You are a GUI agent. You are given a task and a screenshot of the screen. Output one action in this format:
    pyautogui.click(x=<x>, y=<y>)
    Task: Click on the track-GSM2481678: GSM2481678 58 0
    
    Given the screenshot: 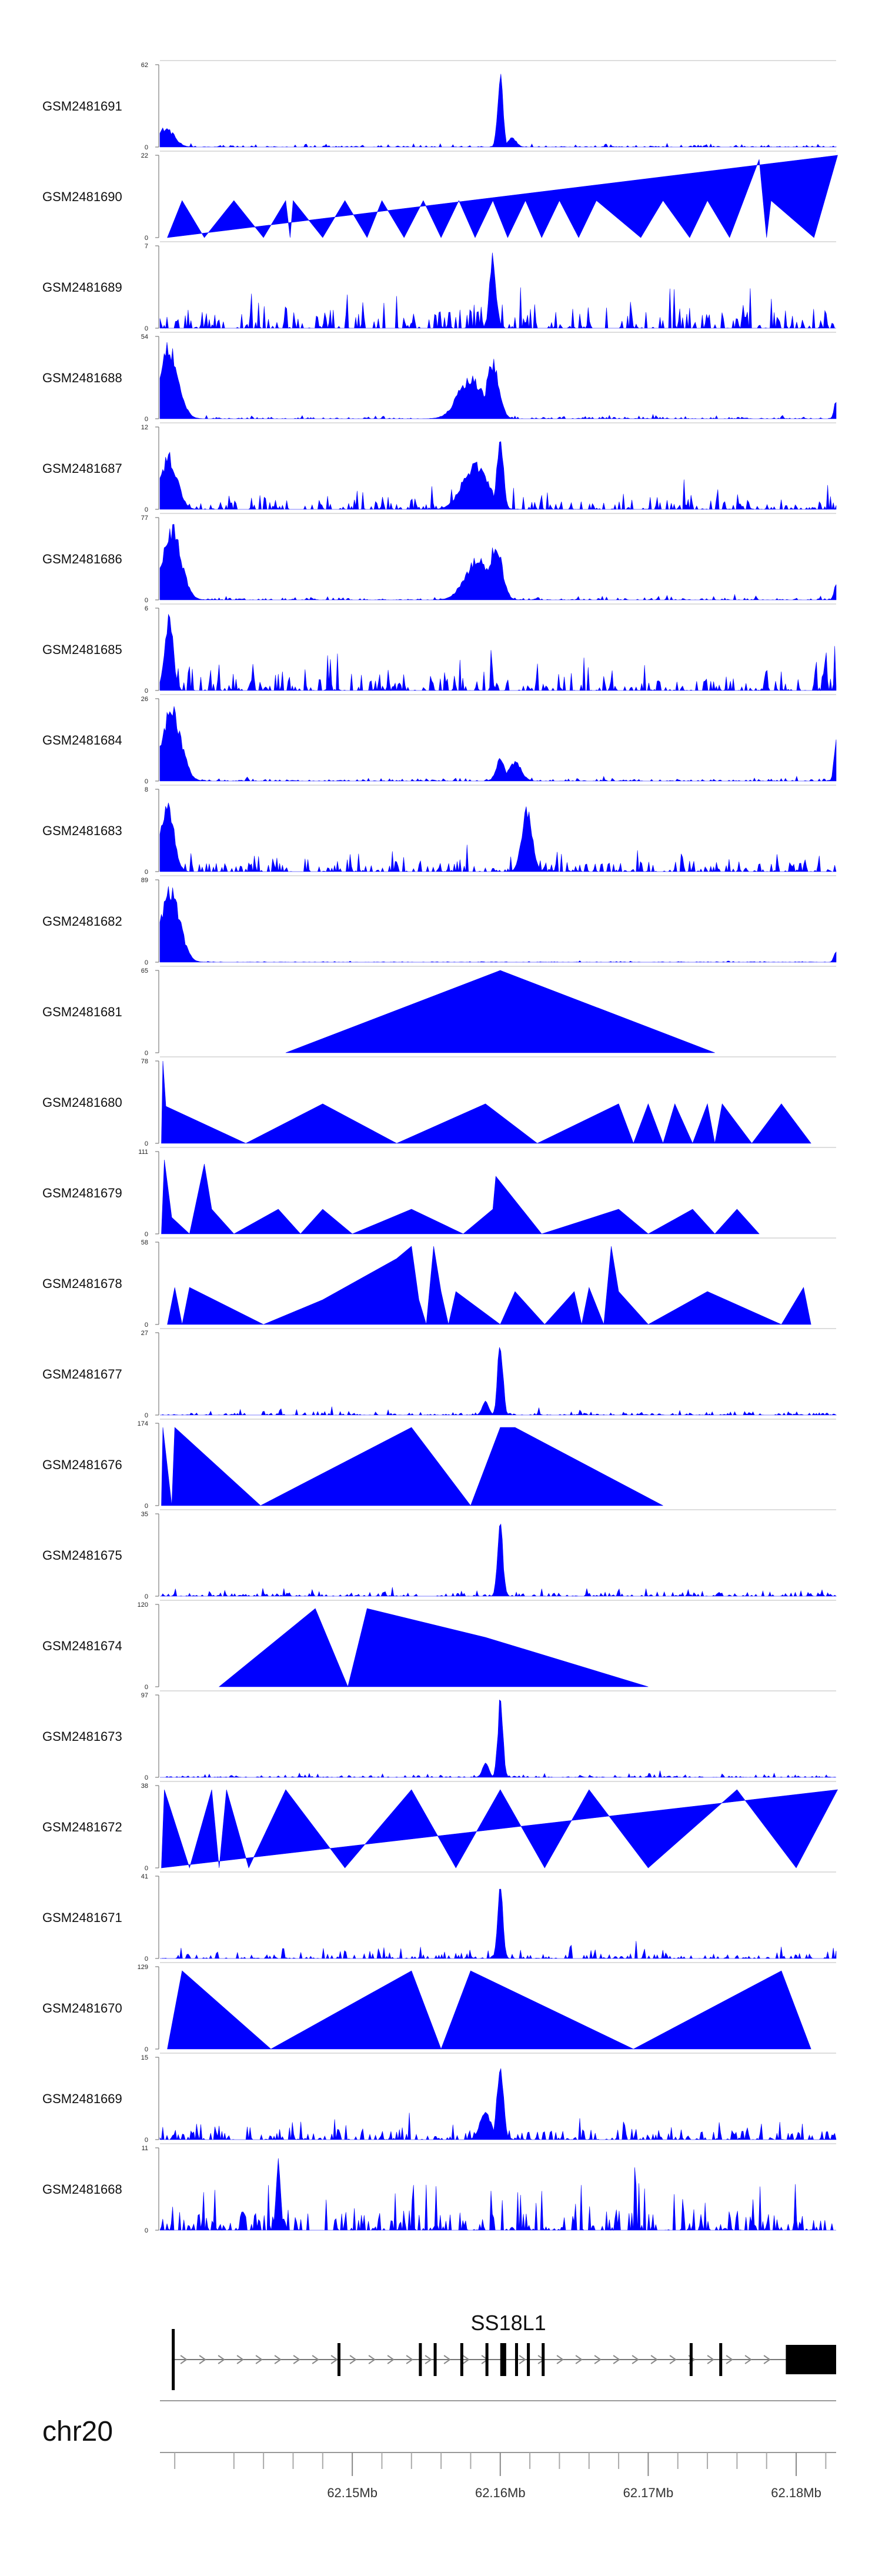 What is the action you would take?
    pyautogui.click(x=439, y=1283)
    